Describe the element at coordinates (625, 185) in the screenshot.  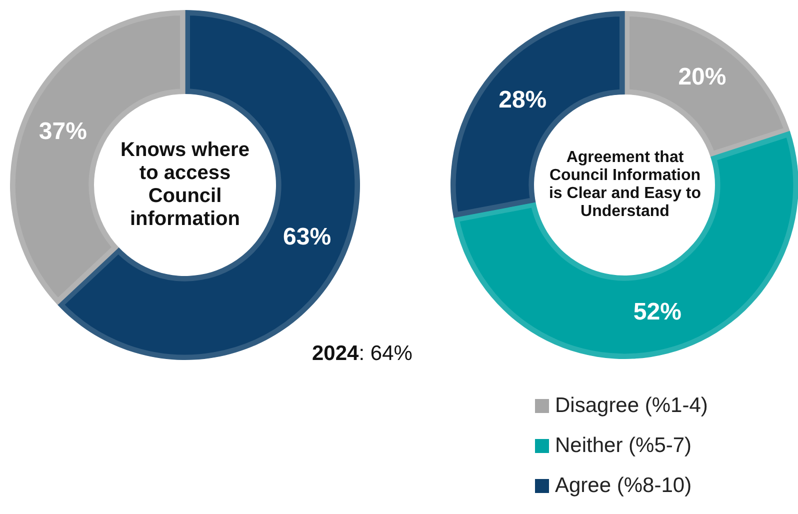
I see `text: Agreement that Council Information is Clear and Easy to Understand` at that location.